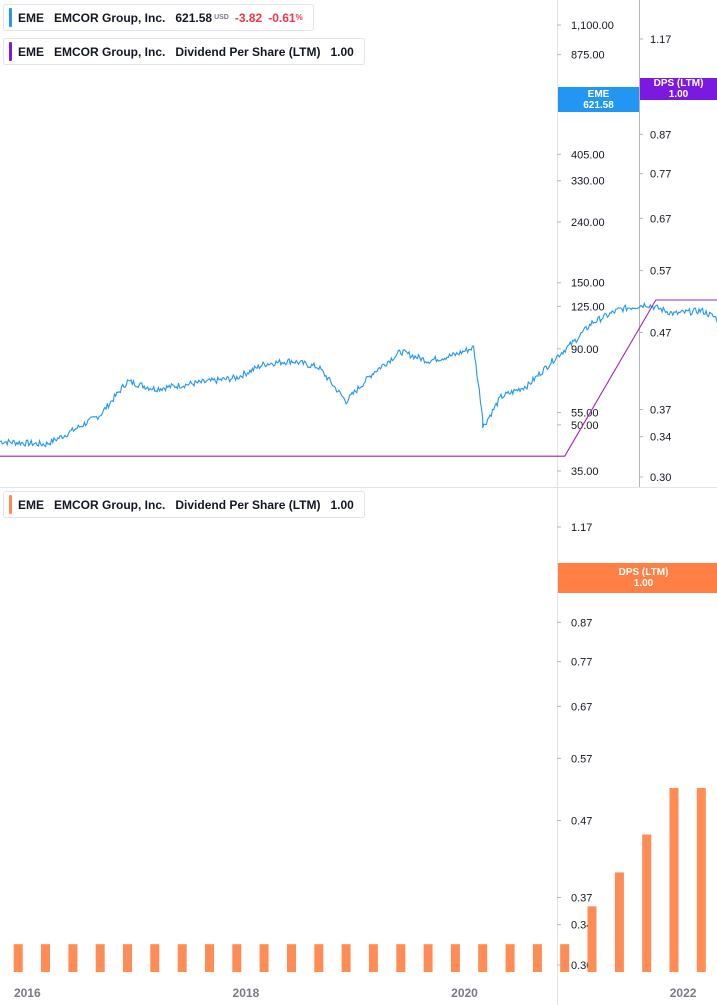  I want to click on bar-legend-swatch, so click(10, 504).